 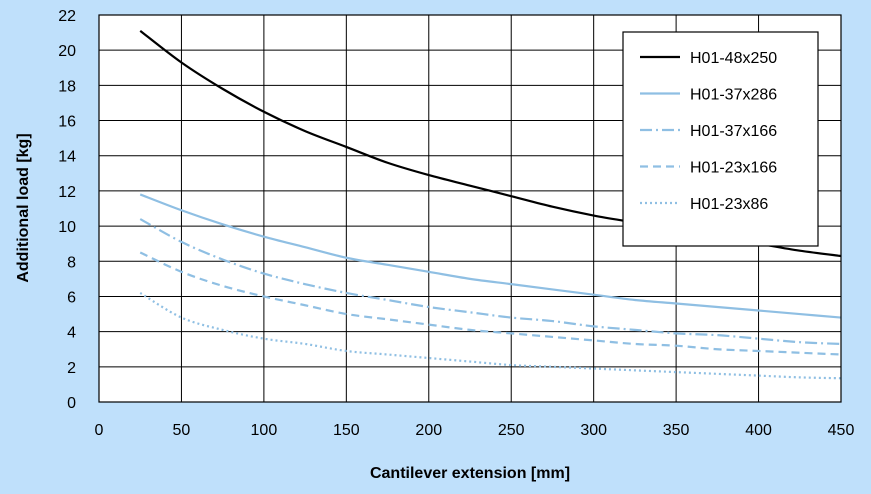 I want to click on y-tick-label: 14, so click(x=67, y=157).